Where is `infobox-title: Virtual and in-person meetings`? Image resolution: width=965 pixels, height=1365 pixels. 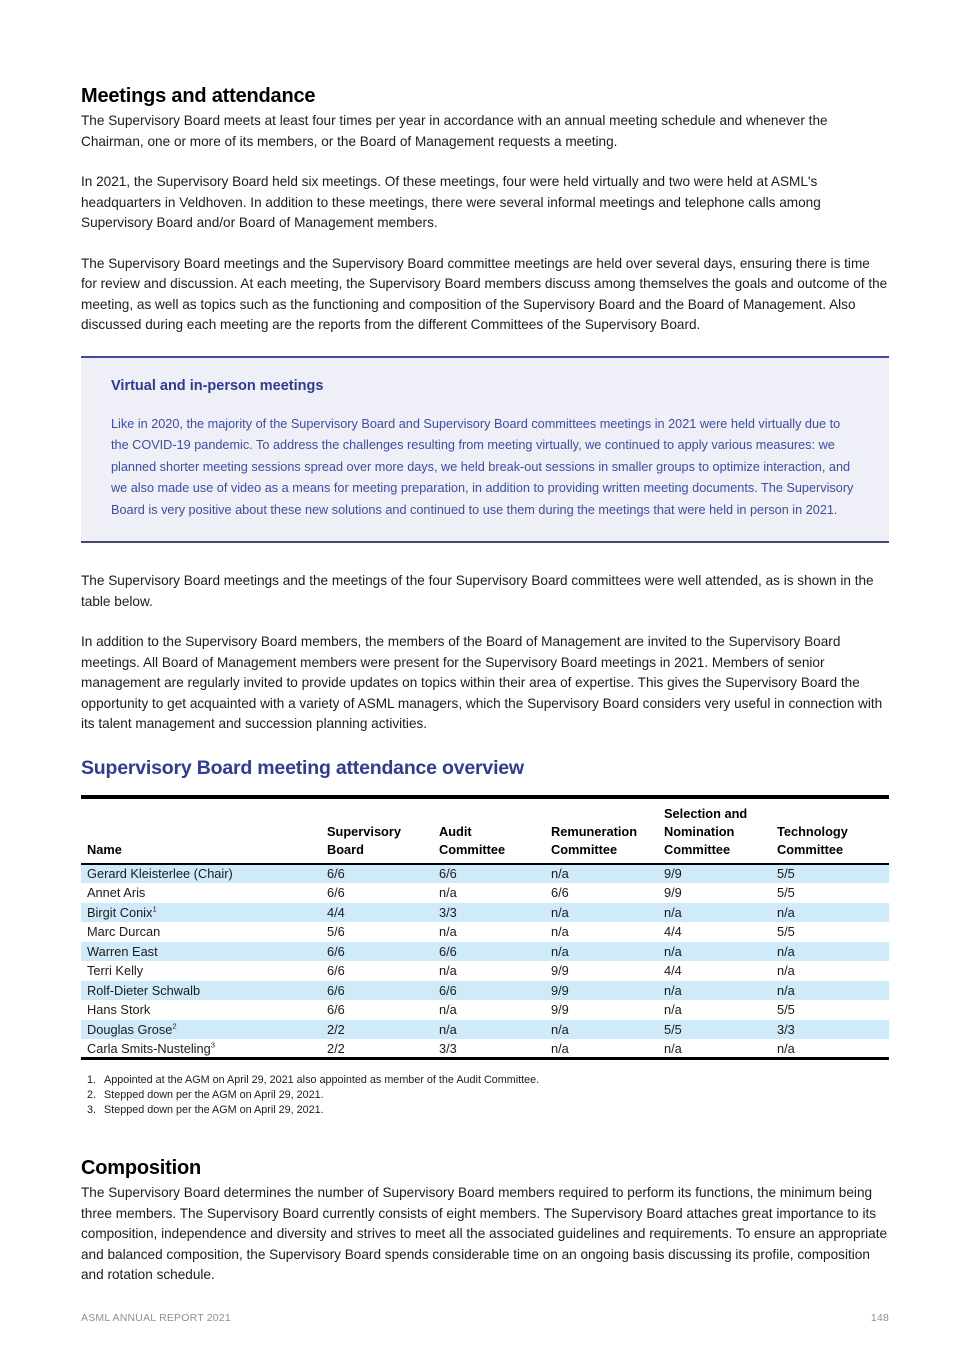
infobox-title: Virtual and in-person meetings is located at coordinates (217, 385).